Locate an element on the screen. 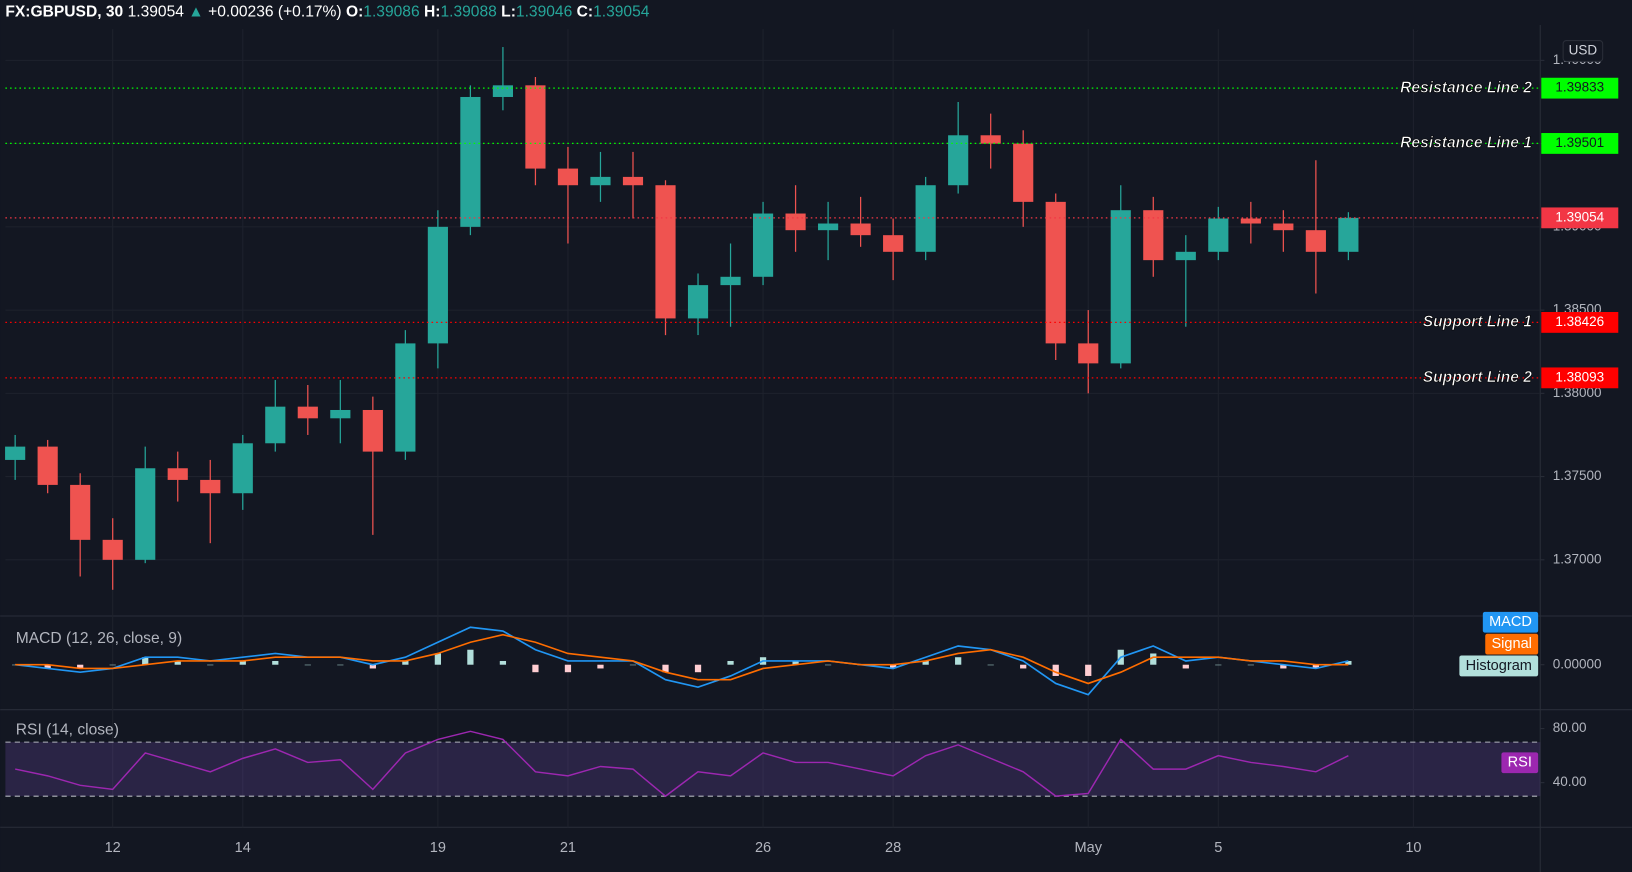 The height and width of the screenshot is (872, 1632). change: +0.00236 (+0.17%) is located at coordinates (275, 12).